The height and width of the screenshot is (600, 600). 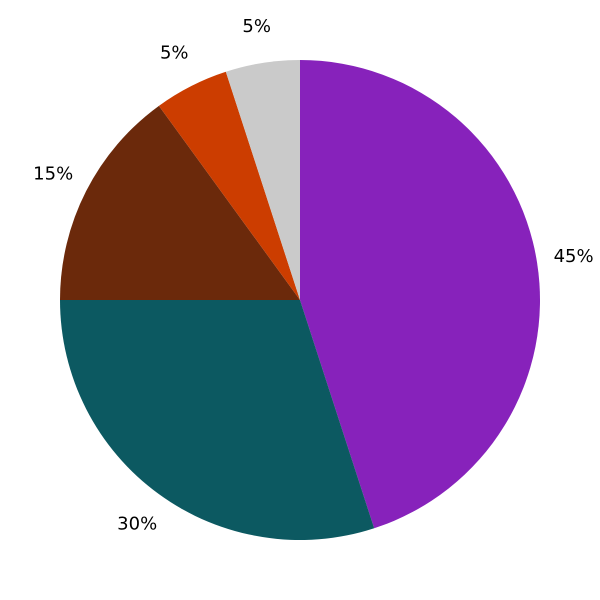 I want to click on slice-label: 45%, so click(x=574, y=256).